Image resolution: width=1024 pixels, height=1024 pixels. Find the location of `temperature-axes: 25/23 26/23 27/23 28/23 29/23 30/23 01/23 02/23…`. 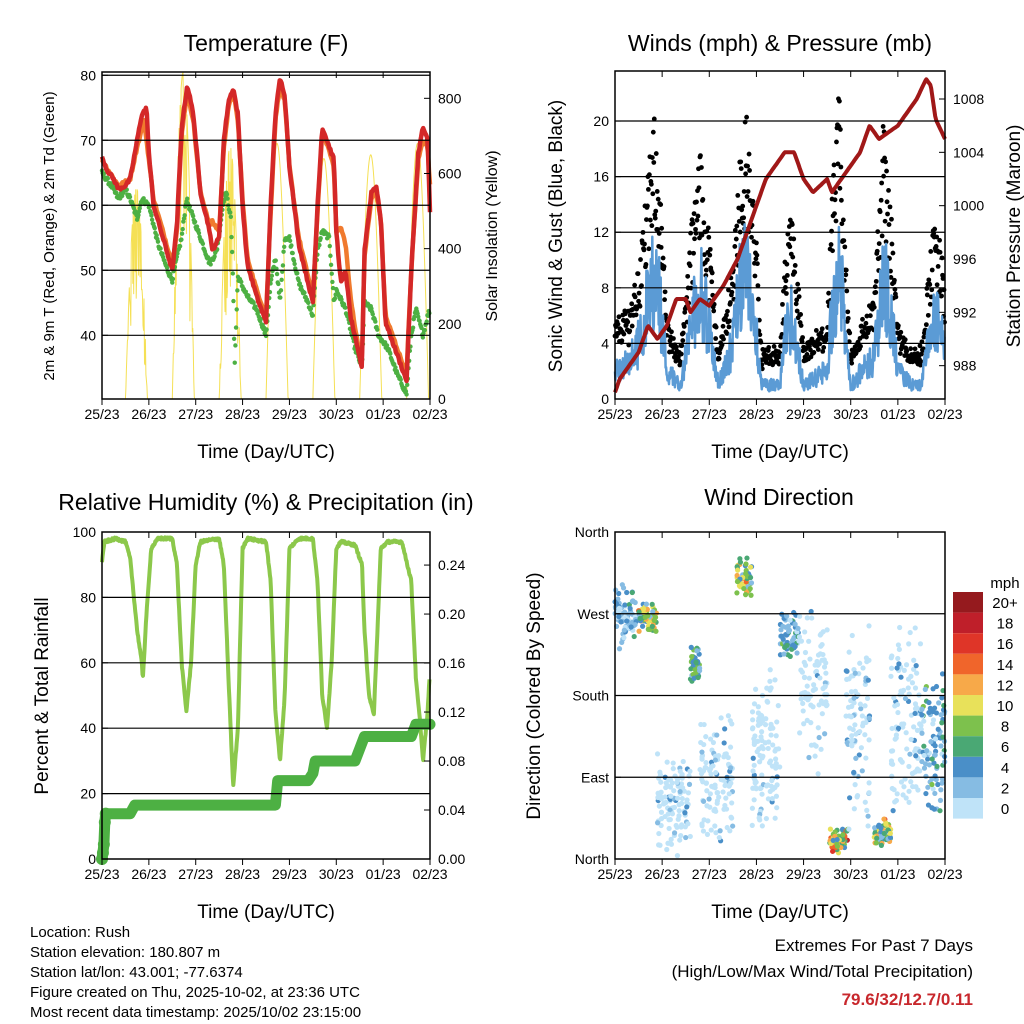

temperature-axes: 25/23 26/23 27/23 28/23 29/23 30/23 01/23 02/23… is located at coordinates (270, 244).